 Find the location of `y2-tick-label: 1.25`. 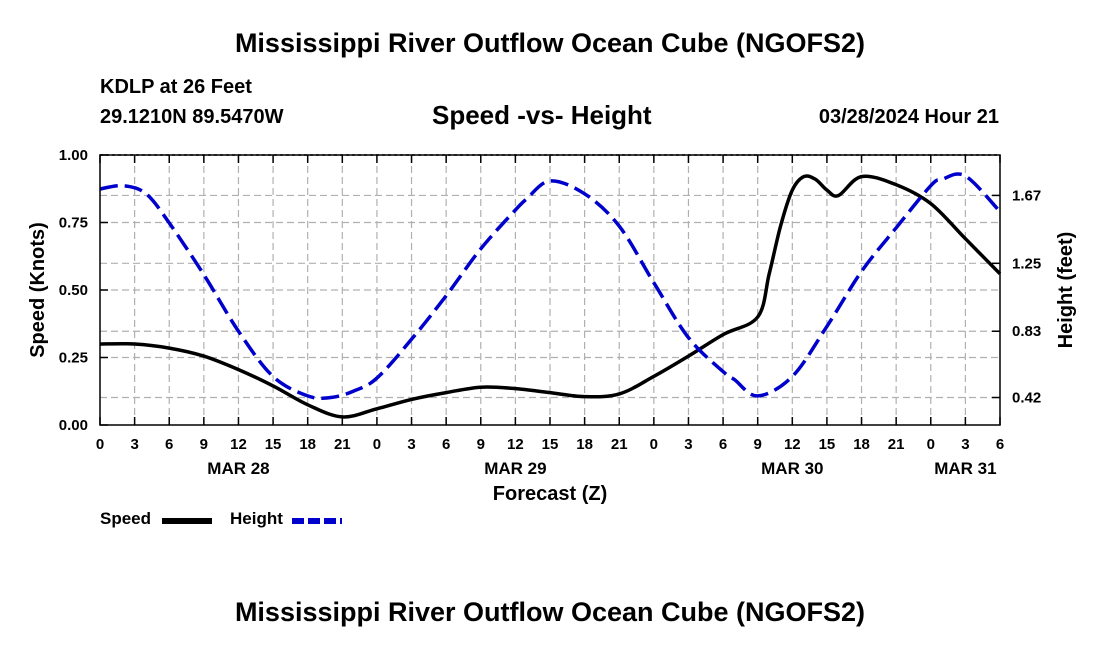

y2-tick-label: 1.25 is located at coordinates (1026, 263).